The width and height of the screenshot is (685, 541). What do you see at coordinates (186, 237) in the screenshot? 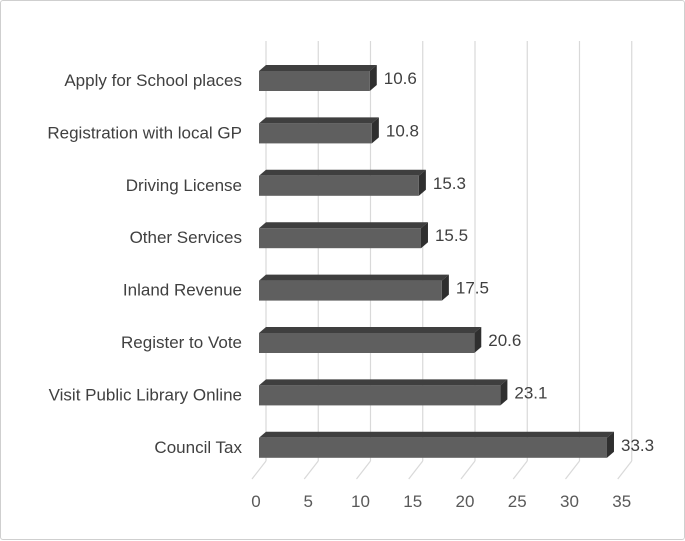
I see `category-label: Other Services` at bounding box center [186, 237].